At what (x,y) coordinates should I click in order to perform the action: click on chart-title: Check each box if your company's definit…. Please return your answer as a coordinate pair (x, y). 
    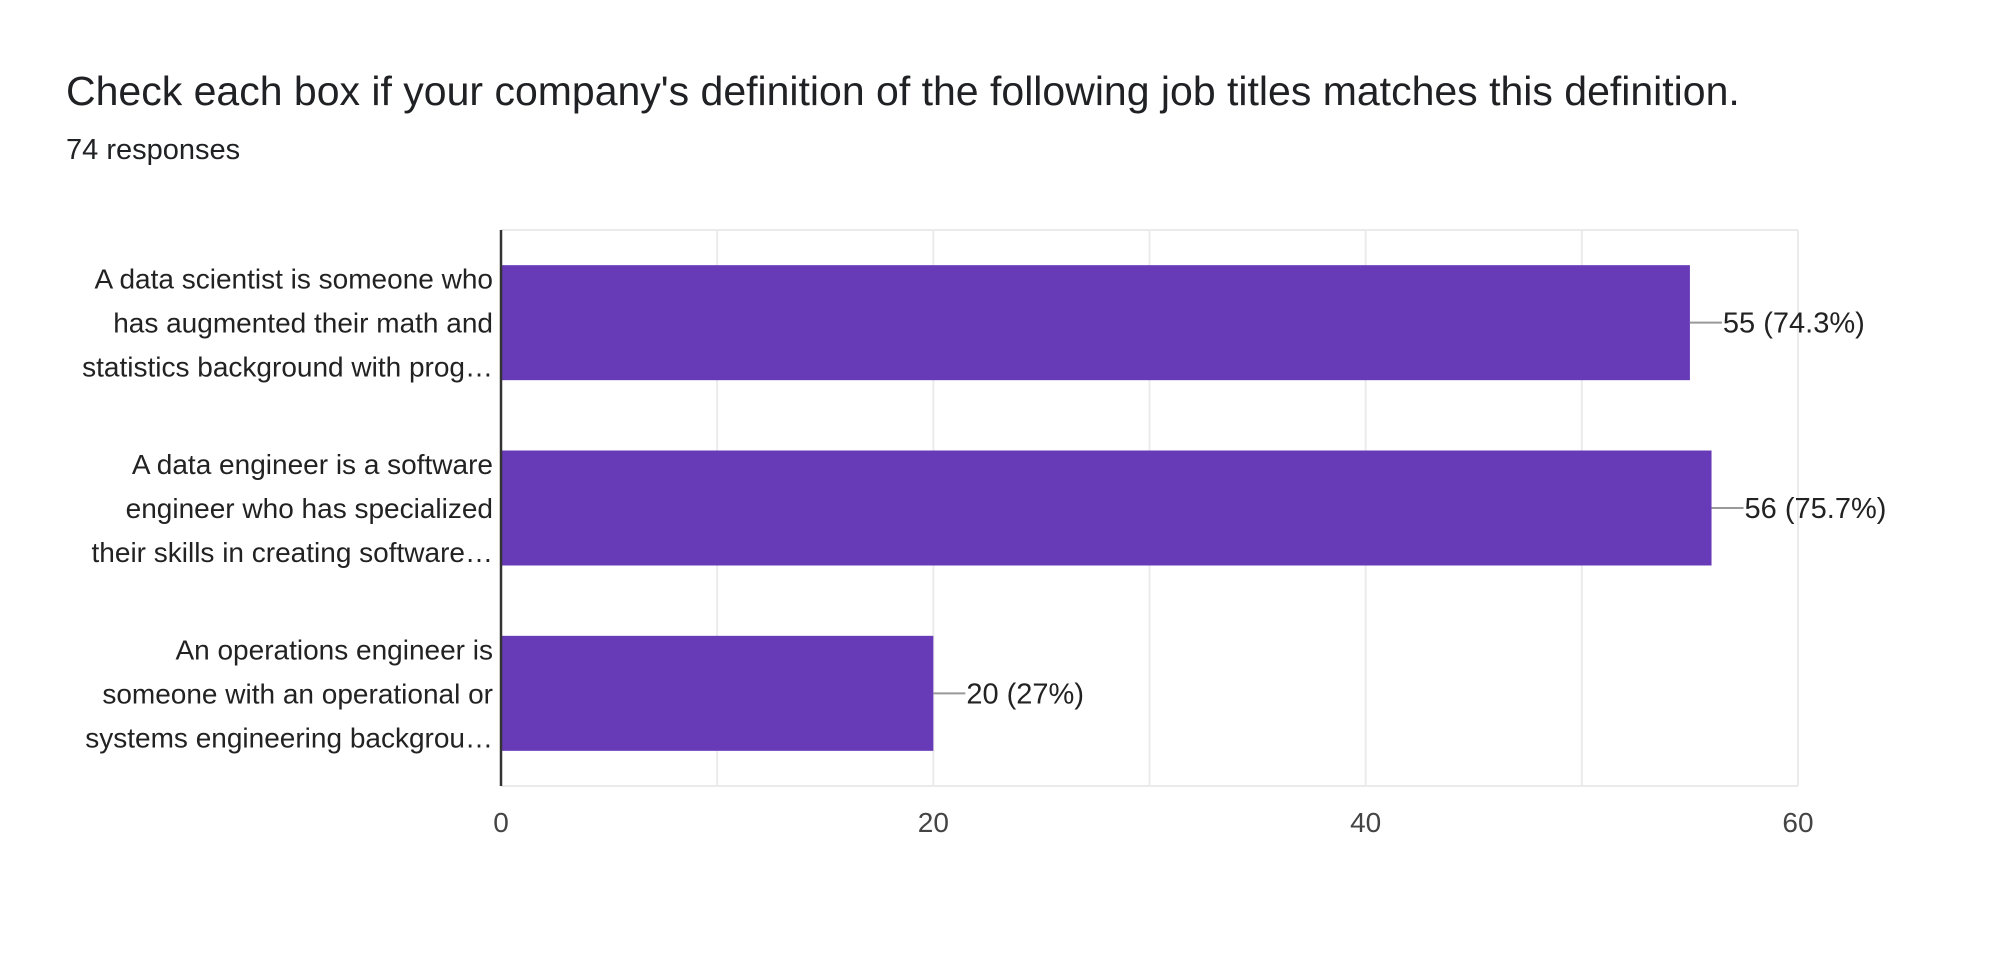
    Looking at the image, I should click on (903, 91).